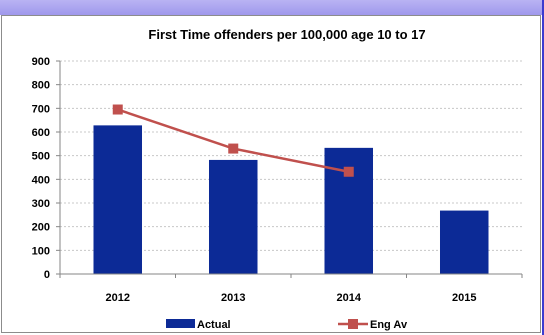 The height and width of the screenshot is (335, 544). What do you see at coordinates (214, 325) in the screenshot?
I see `legend-actual-label: Actual` at bounding box center [214, 325].